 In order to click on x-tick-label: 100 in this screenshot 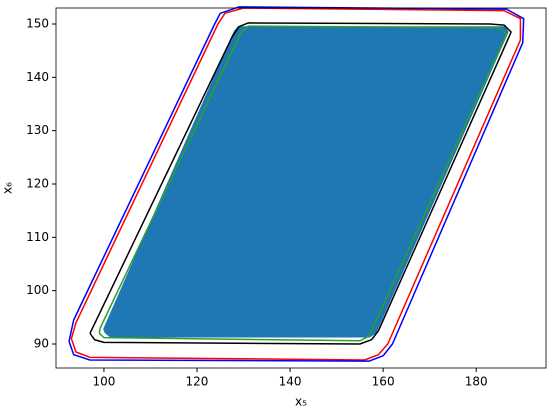, I will do `click(103, 382)`.